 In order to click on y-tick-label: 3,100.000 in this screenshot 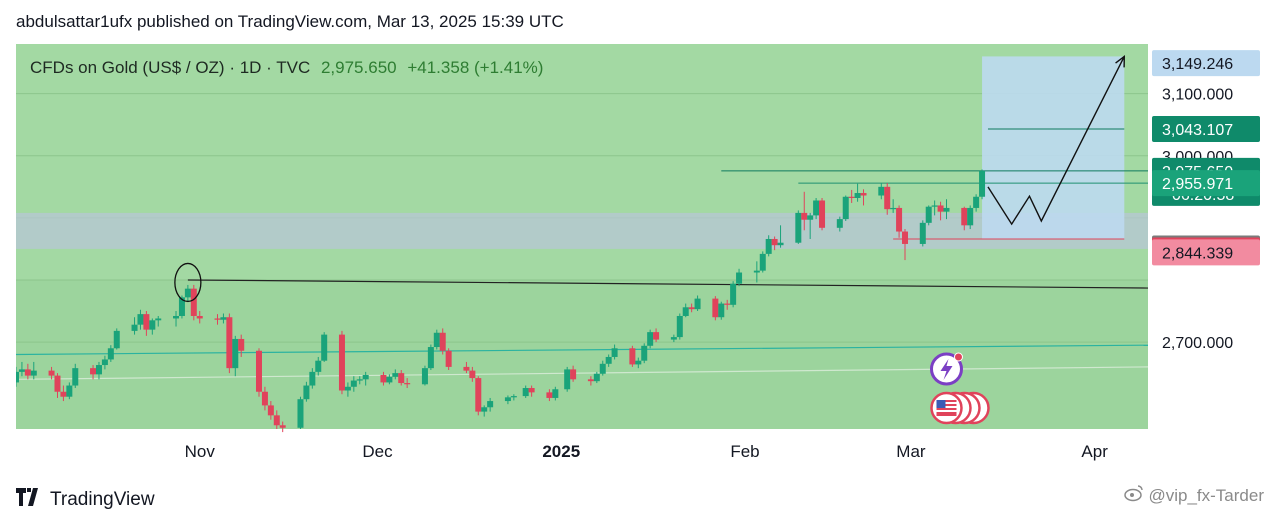, I will do `click(1197, 95)`.